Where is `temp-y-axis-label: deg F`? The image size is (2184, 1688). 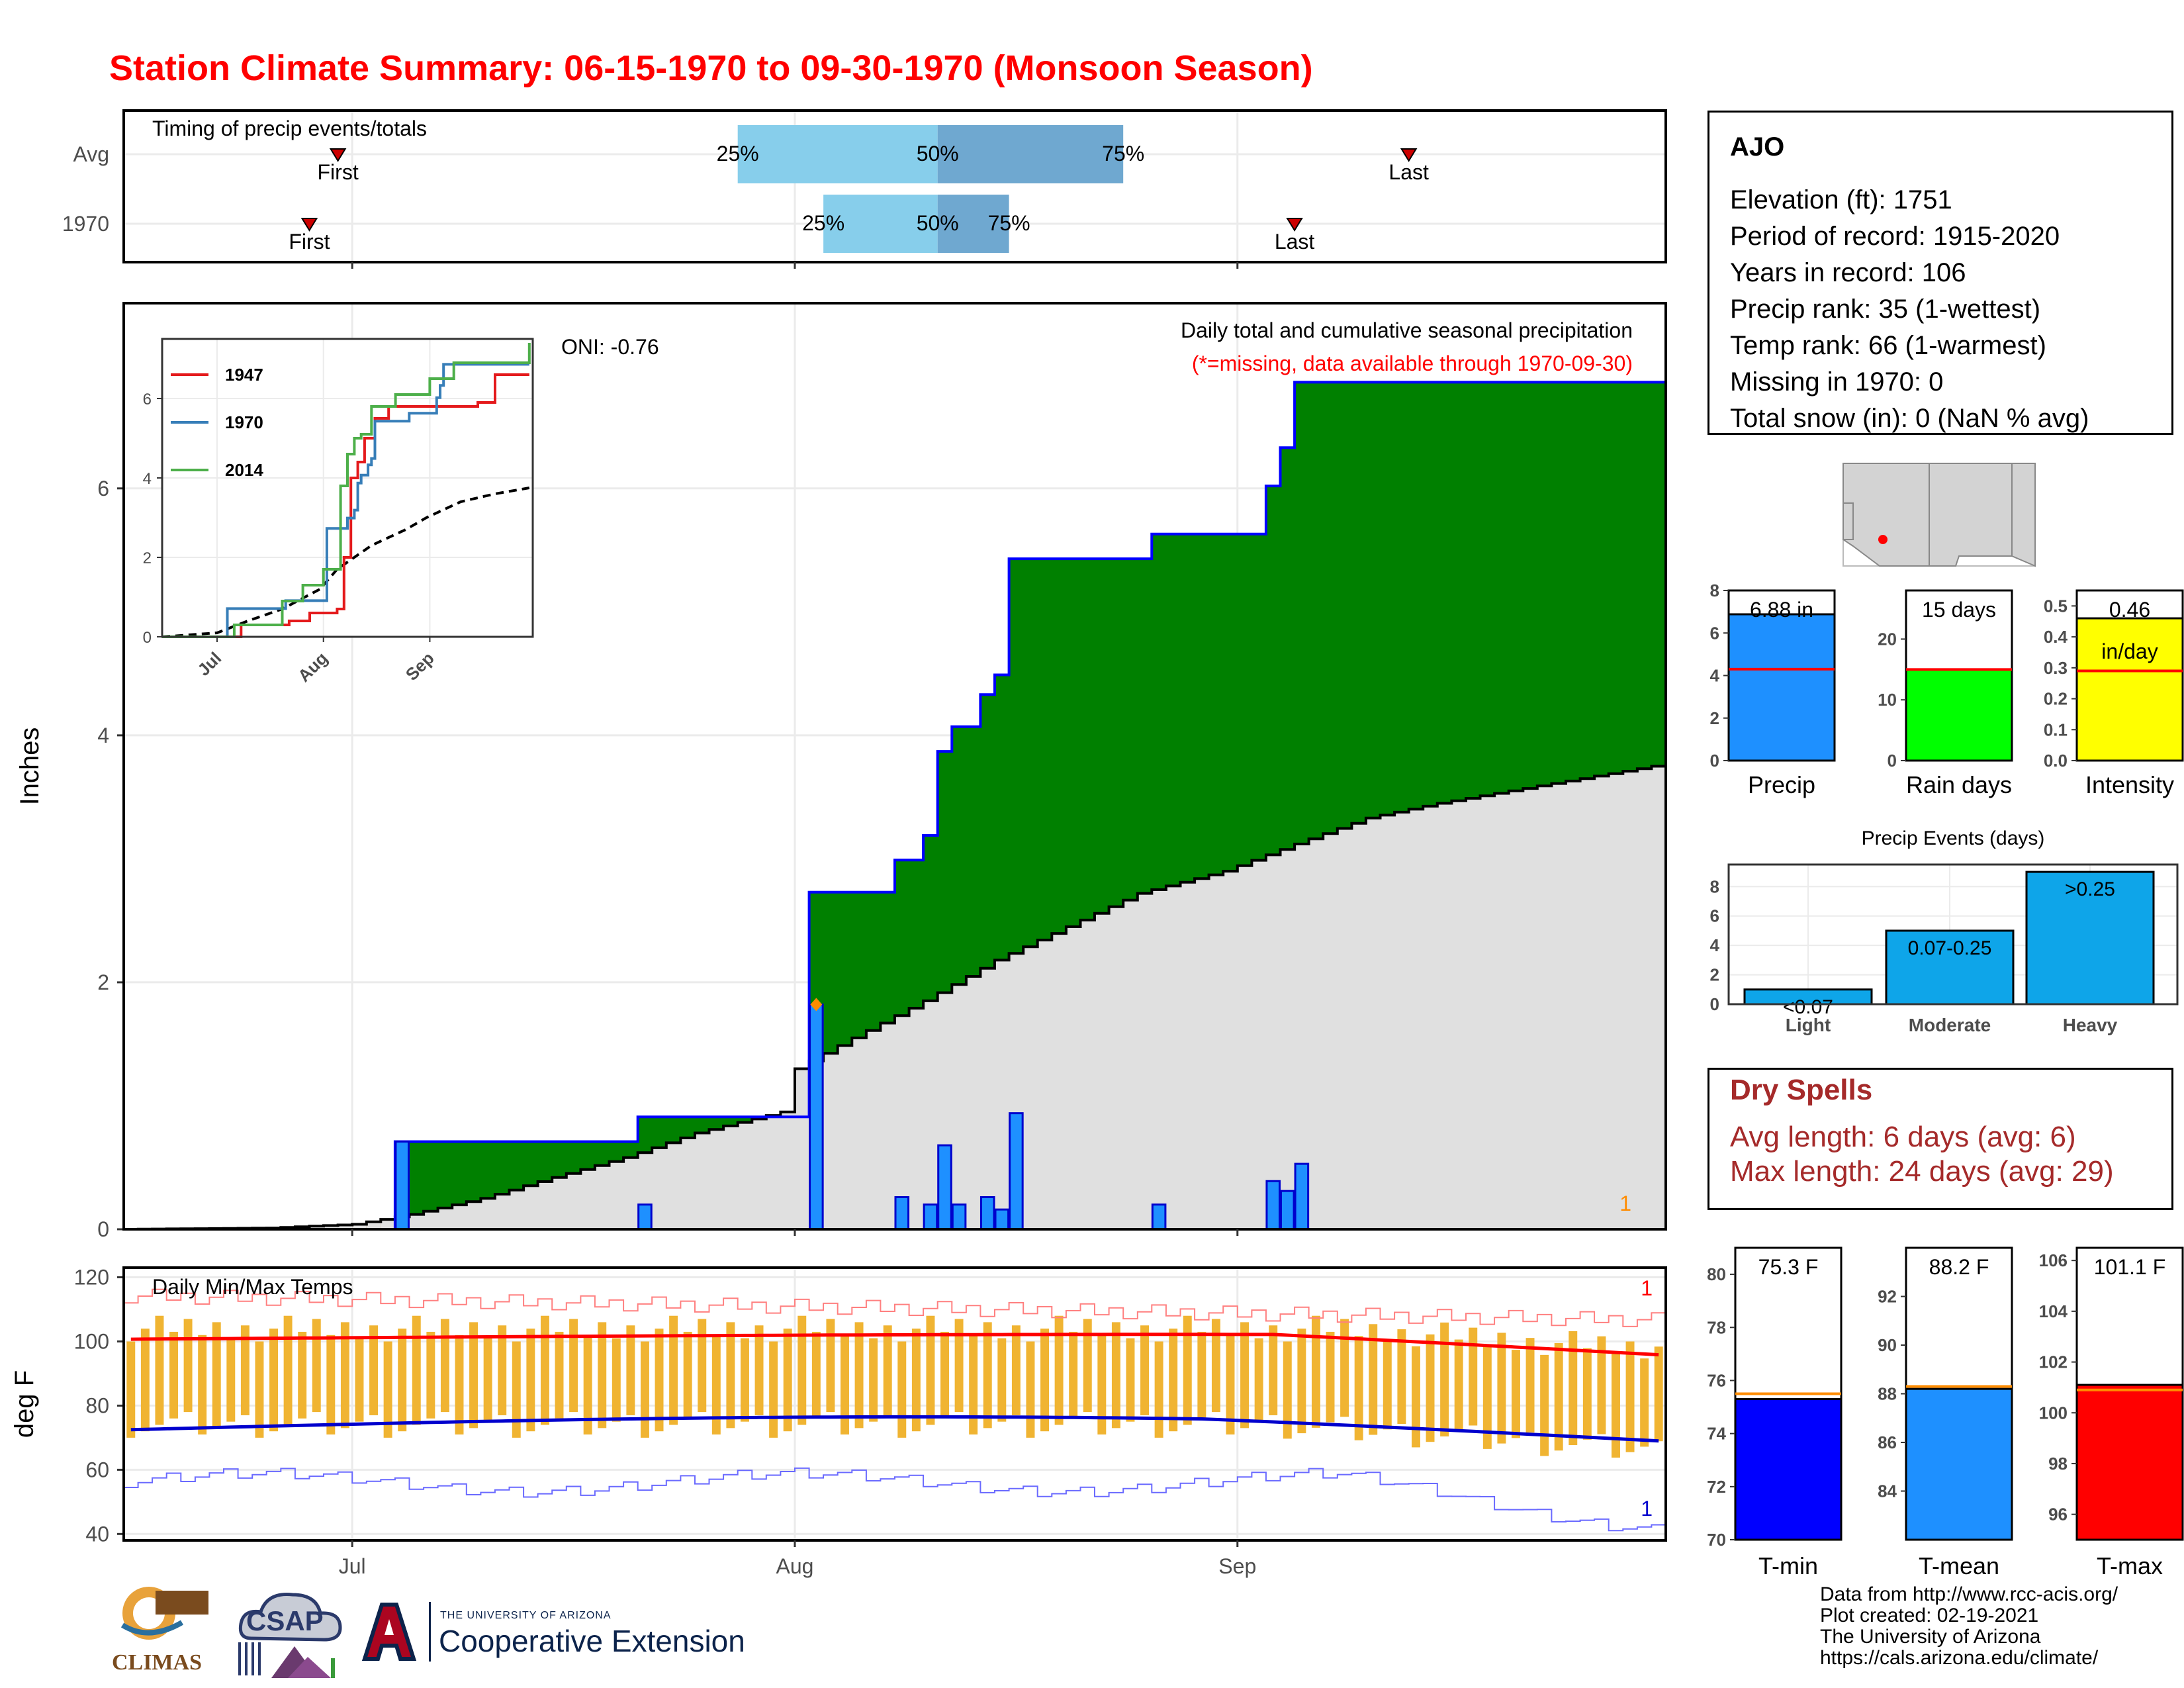 temp-y-axis-label: deg F is located at coordinates (24, 1404).